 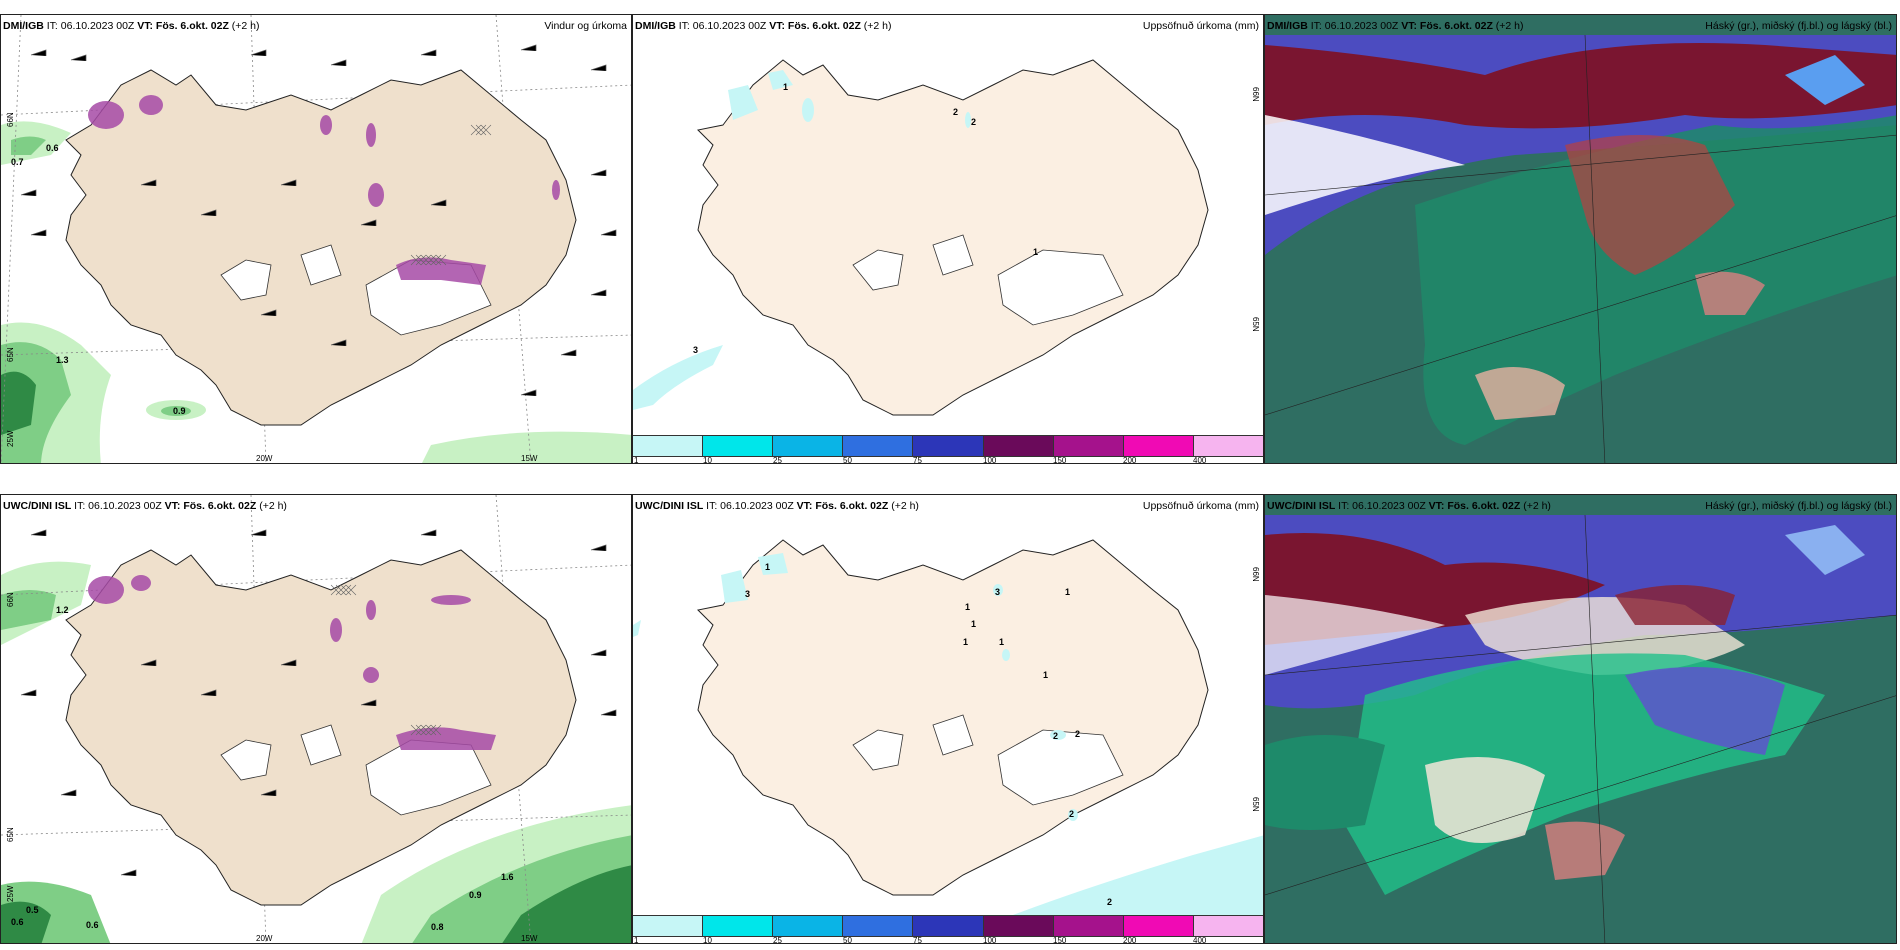 I want to click on panel-title: Uppsöfnuð úrkoma (mm), so click(x=1200, y=26).